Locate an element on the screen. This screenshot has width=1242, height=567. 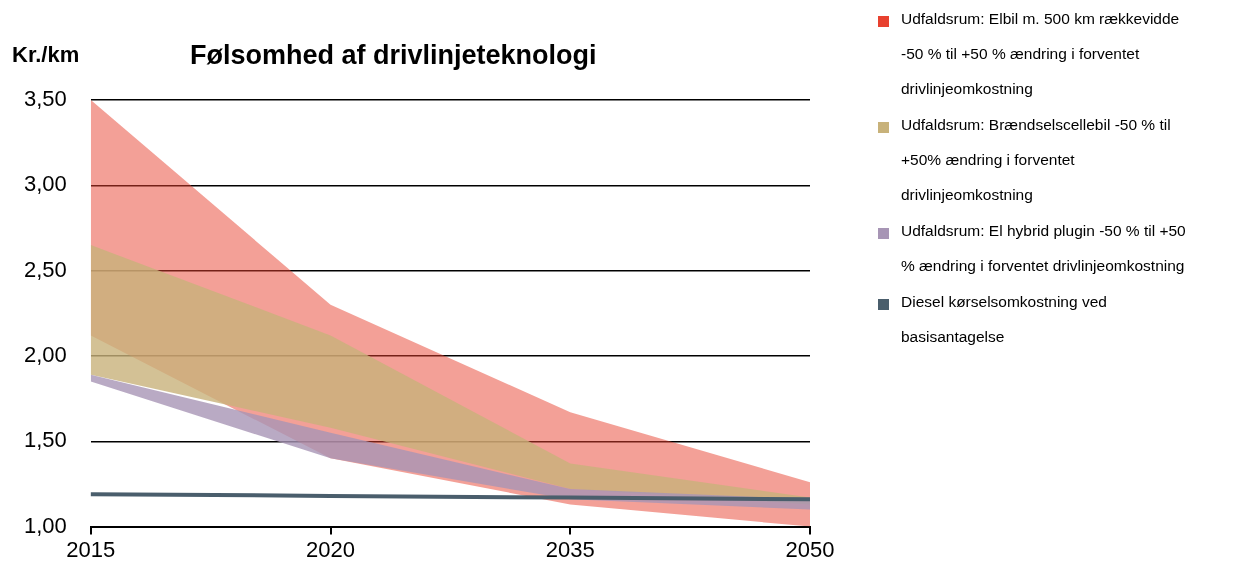
legend-label: Udfaldsrum: El hybrid plugin -50 % til +50 % ændring i forventet drivlinjeomkostning is located at coordinates (1044, 248).